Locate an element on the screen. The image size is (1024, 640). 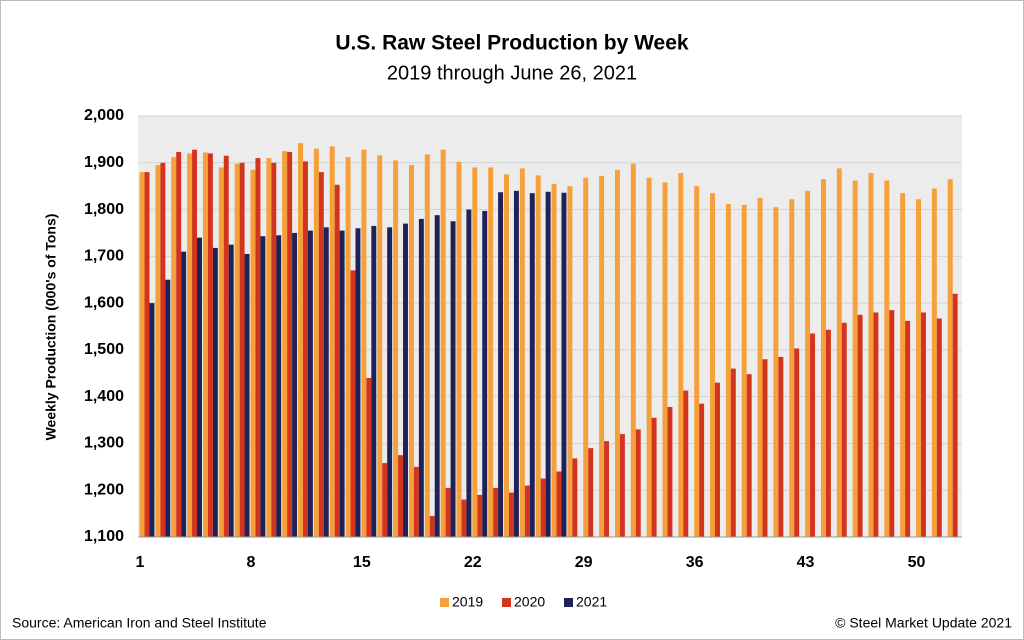
chart-title: U.S. Raw Steel Production by Week is located at coordinates (512, 43).